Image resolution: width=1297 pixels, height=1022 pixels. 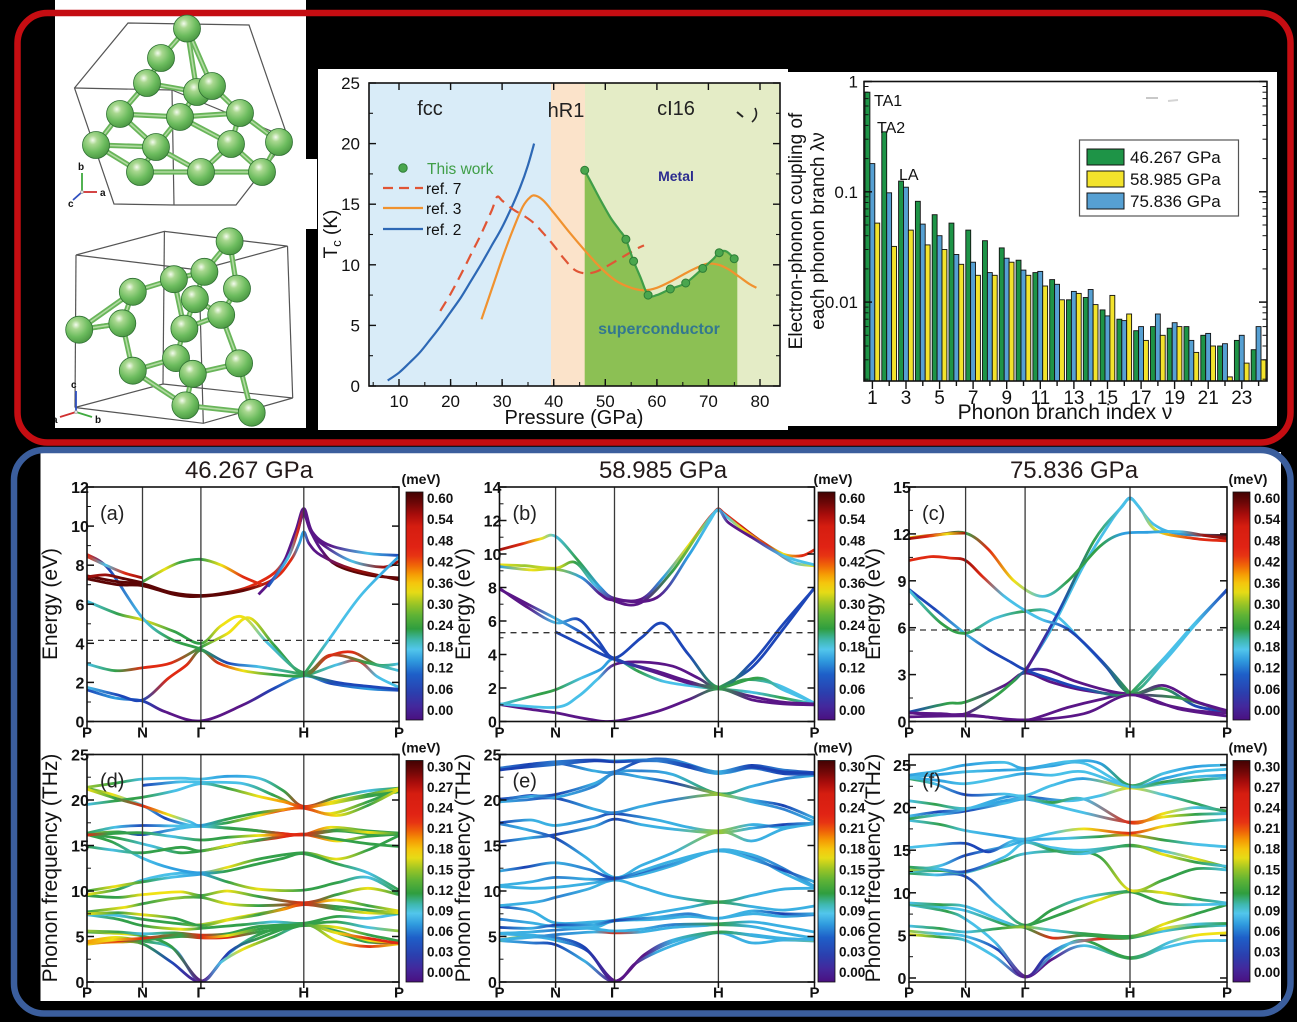 What do you see at coordinates (249, 470) in the screenshot?
I see `svg-text: 46.267 GPa` at bounding box center [249, 470].